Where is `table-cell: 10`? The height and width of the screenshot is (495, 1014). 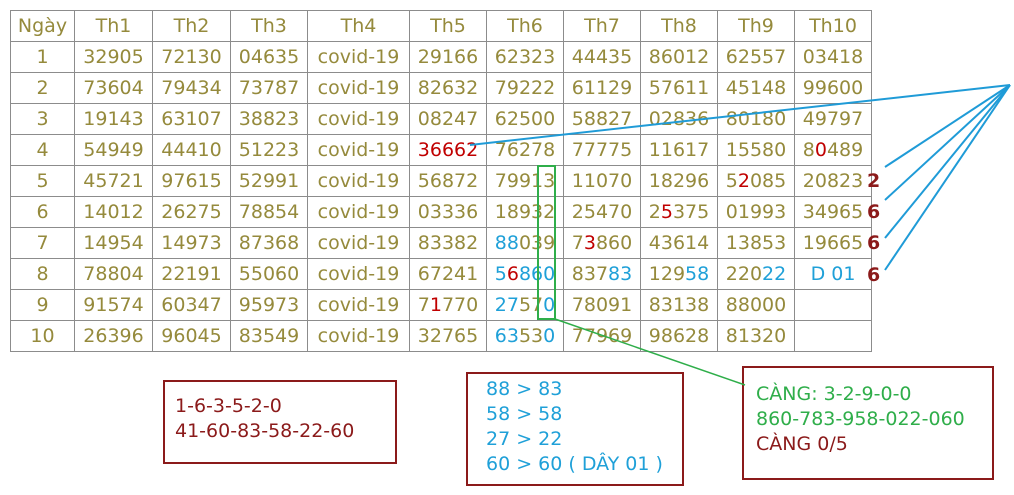 table-cell: 10 is located at coordinates (42, 336).